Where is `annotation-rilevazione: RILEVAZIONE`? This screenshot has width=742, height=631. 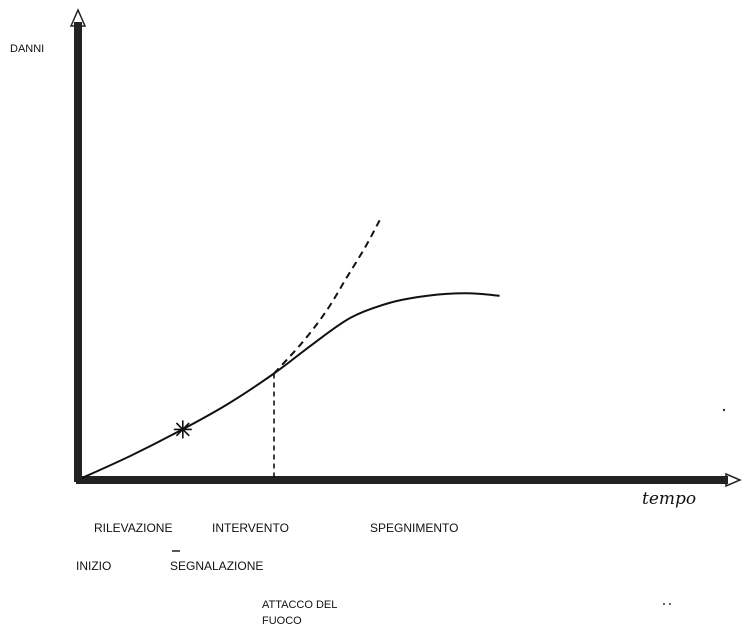 annotation-rilevazione: RILEVAZIONE is located at coordinates (133, 528).